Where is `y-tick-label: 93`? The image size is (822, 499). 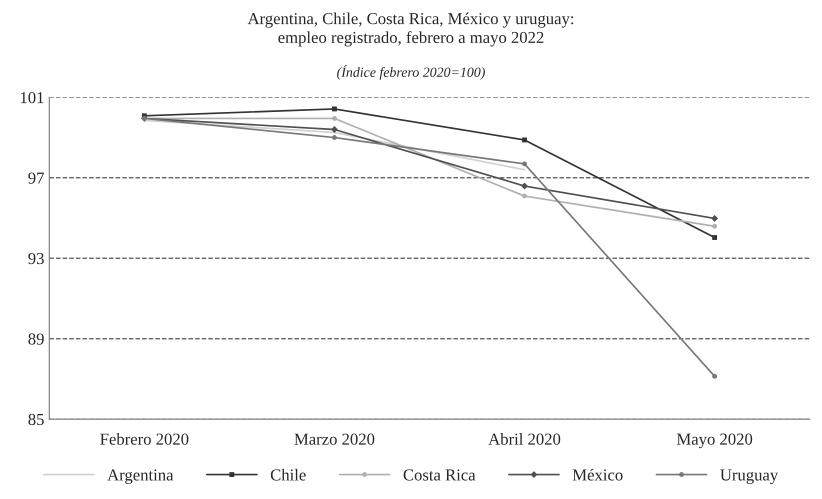
y-tick-label: 93 is located at coordinates (36, 258).